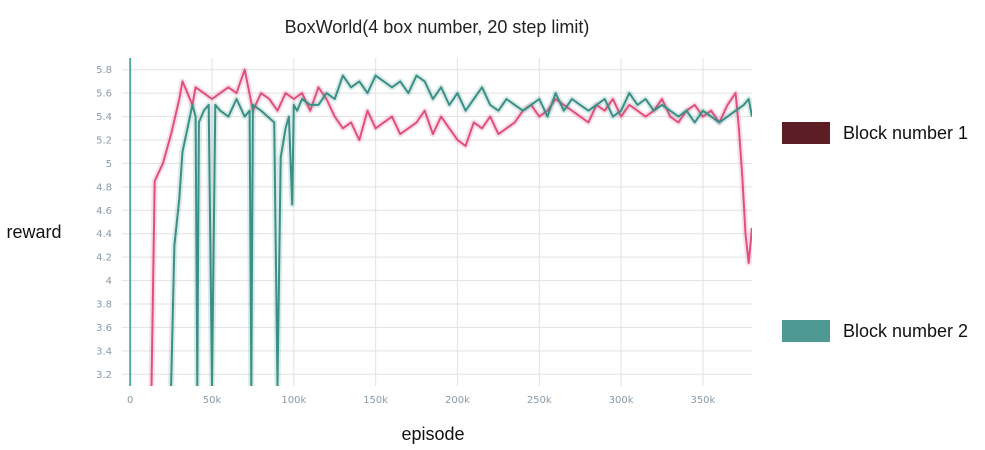 This screenshot has height=450, width=985. Describe the element at coordinates (421, 400) in the screenshot. I see `x-tick-labels: 0 50k 100k 150k 200k 250k 300k 350k` at that location.